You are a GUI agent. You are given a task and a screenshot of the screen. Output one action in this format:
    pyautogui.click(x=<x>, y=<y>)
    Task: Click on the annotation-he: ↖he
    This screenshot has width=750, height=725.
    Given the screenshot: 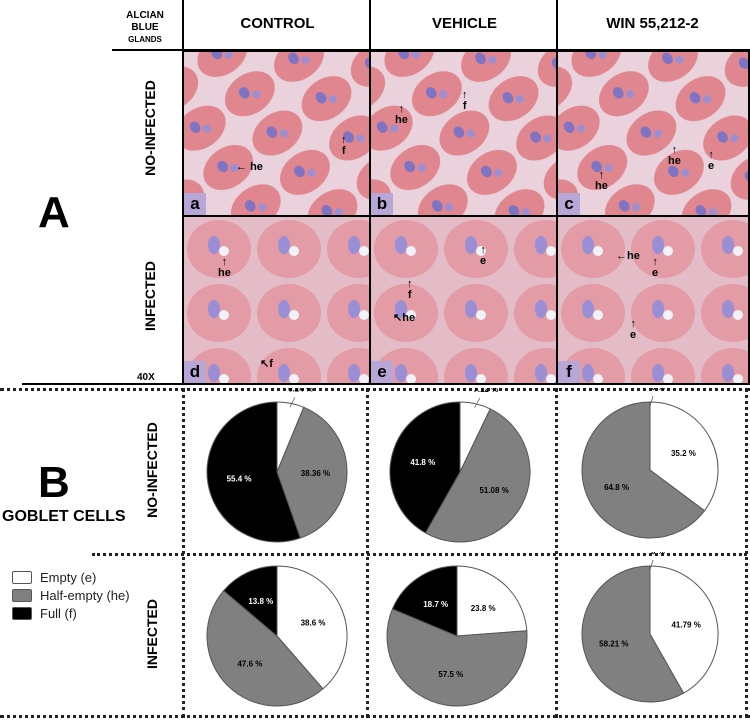 What is the action you would take?
    pyautogui.click(x=404, y=318)
    